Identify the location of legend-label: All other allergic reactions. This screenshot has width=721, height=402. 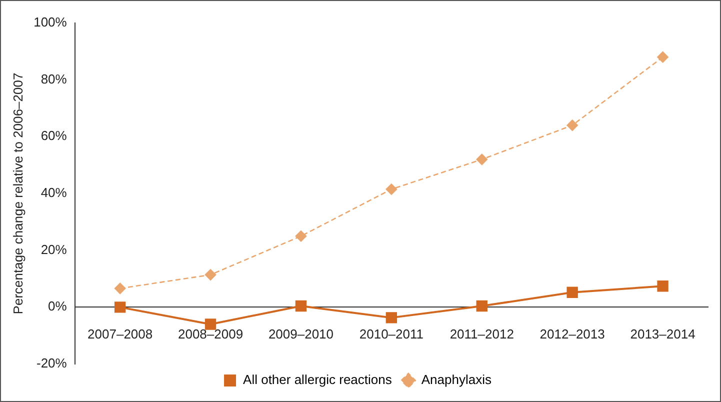
(317, 380).